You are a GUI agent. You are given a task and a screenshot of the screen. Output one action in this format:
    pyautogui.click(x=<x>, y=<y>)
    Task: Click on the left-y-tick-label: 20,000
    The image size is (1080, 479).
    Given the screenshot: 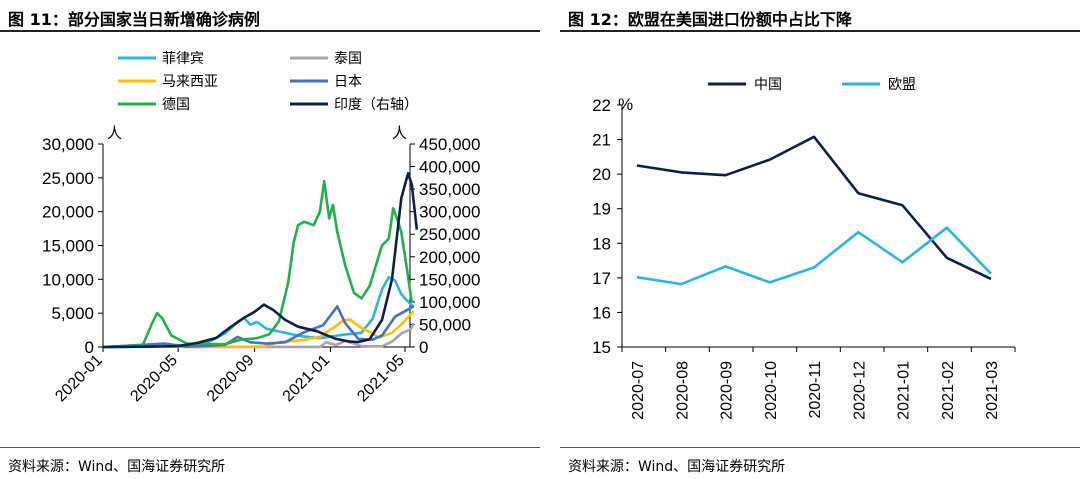 What is the action you would take?
    pyautogui.click(x=68, y=212)
    